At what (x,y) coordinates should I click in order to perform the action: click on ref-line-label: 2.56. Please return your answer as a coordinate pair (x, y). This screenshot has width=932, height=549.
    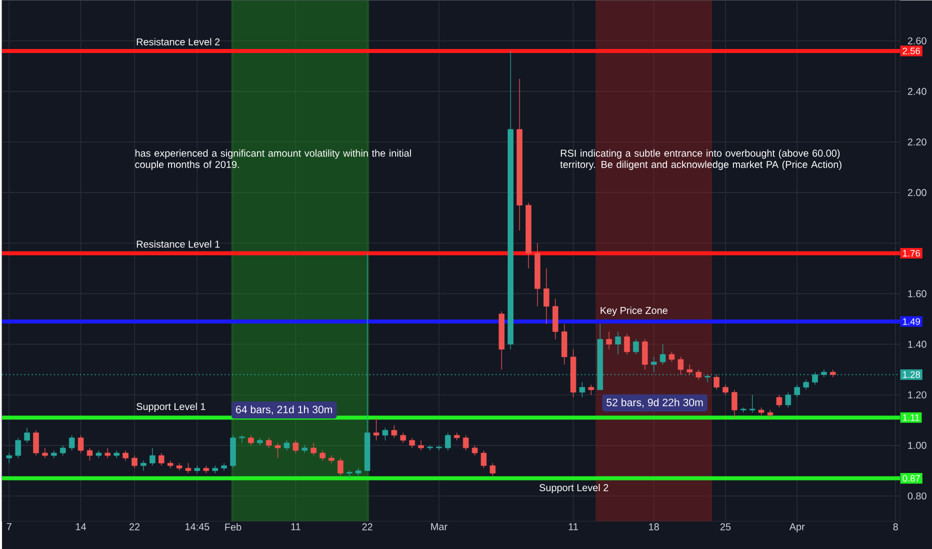
    Looking at the image, I should click on (911, 51).